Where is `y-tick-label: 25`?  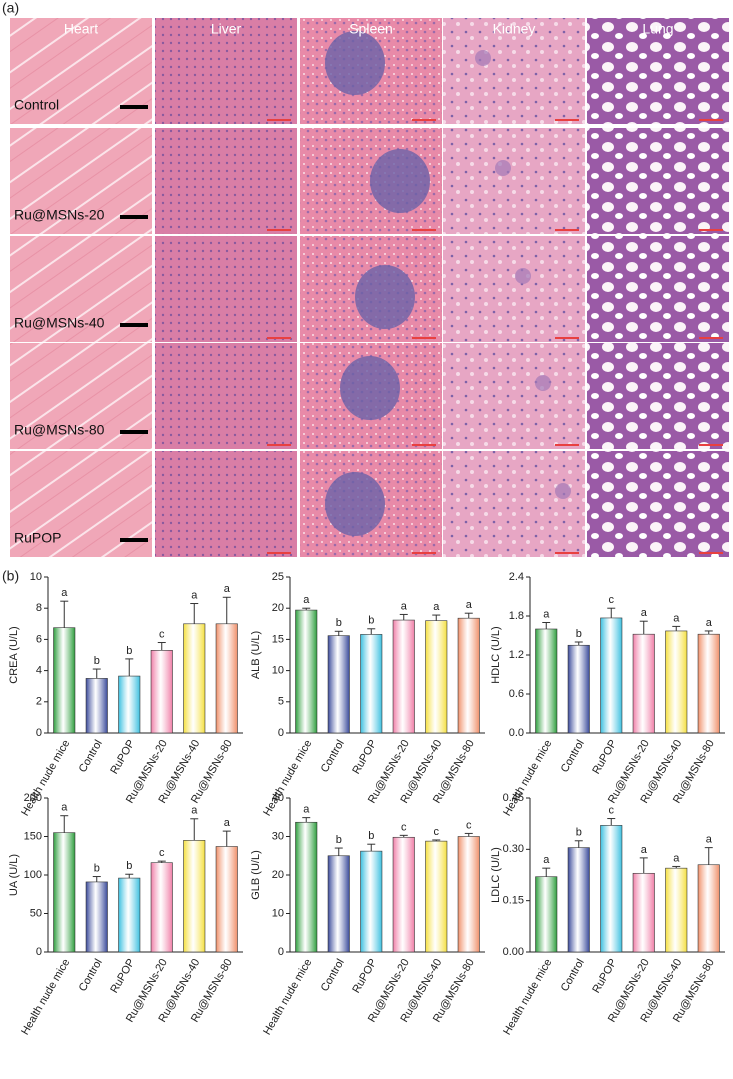
y-tick-label: 25 is located at coordinates (278, 577).